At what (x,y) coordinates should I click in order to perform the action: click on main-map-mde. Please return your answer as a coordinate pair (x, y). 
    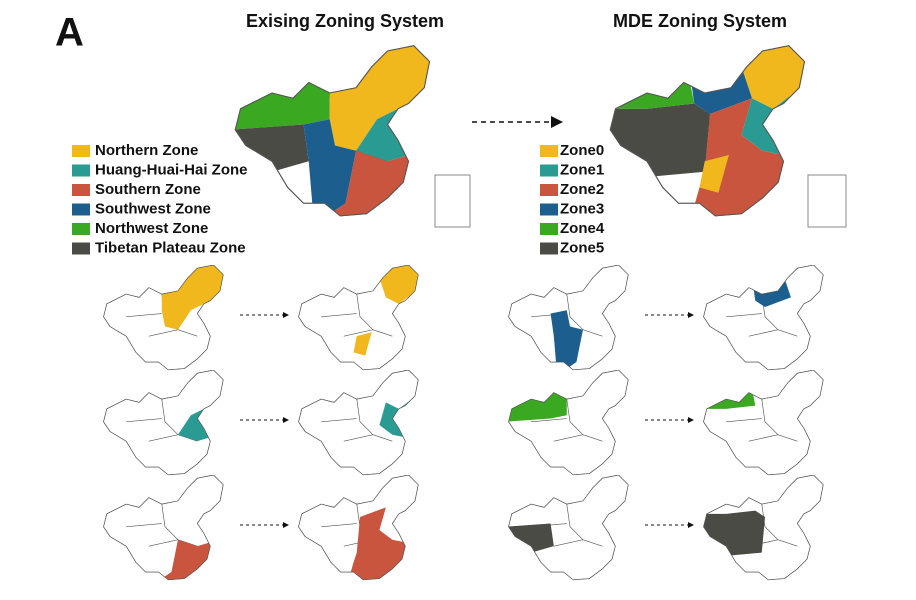
    Looking at the image, I should click on (726, 136).